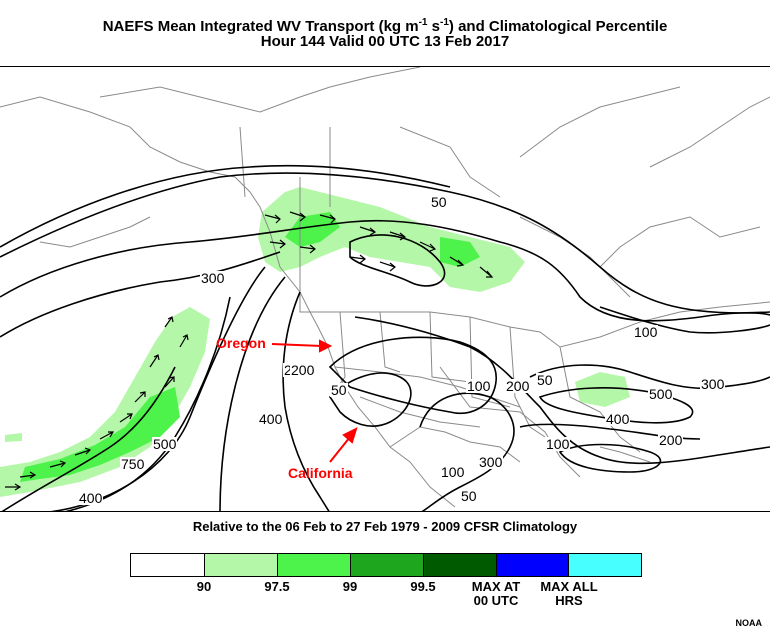 The width and height of the screenshot is (770, 632). Describe the element at coordinates (314, 401) in the screenshot. I see `annotation-arrows` at that location.